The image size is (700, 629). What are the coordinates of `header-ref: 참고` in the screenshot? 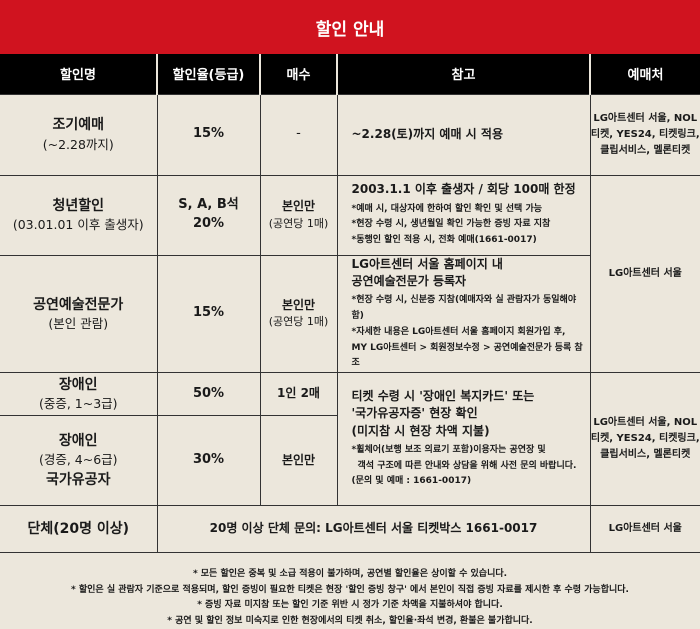 It's located at (463, 74).